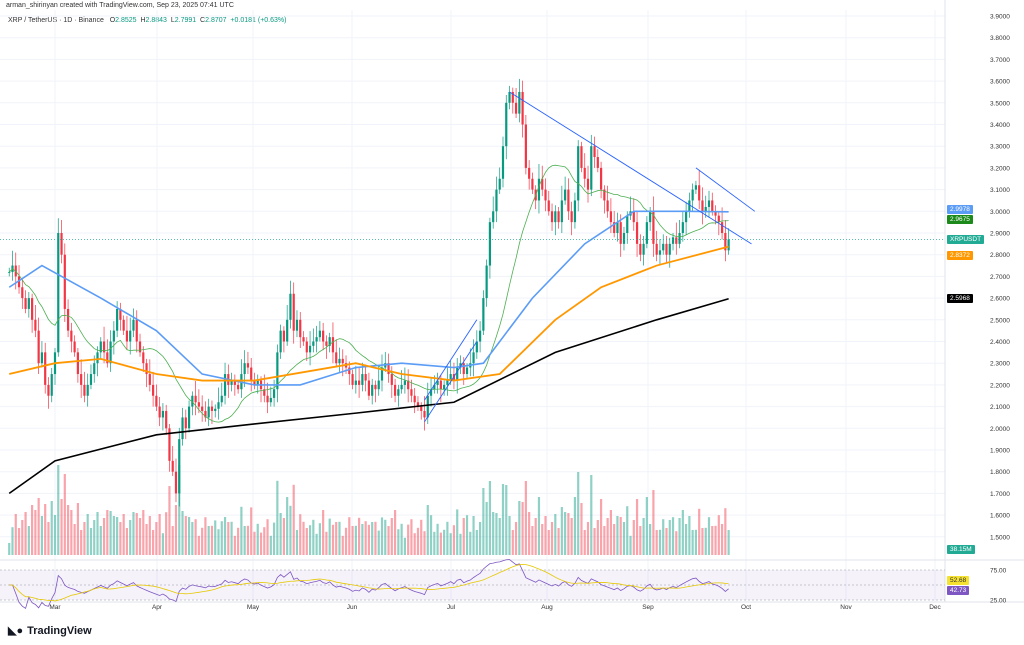  What do you see at coordinates (253, 607) in the screenshot?
I see `x-tick-label: May` at bounding box center [253, 607].